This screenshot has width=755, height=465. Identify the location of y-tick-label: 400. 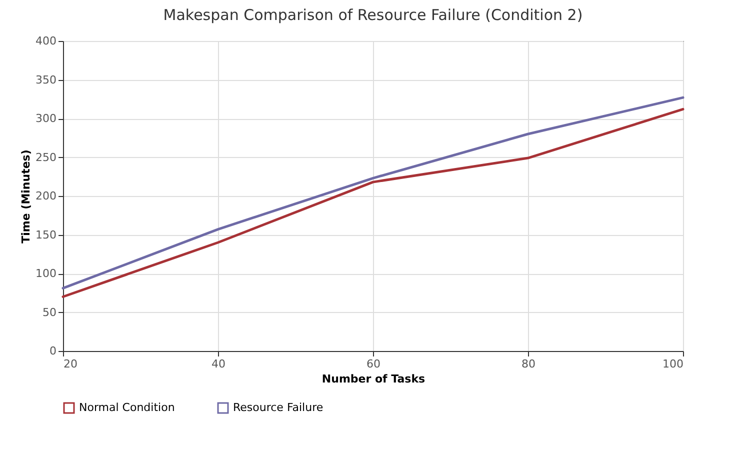
(46, 41).